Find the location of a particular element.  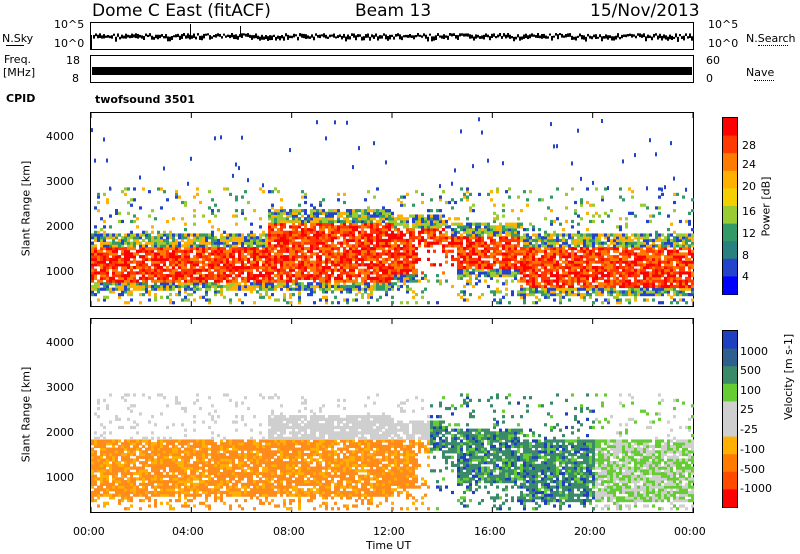

nsearch-underline is located at coordinates (773, 45).